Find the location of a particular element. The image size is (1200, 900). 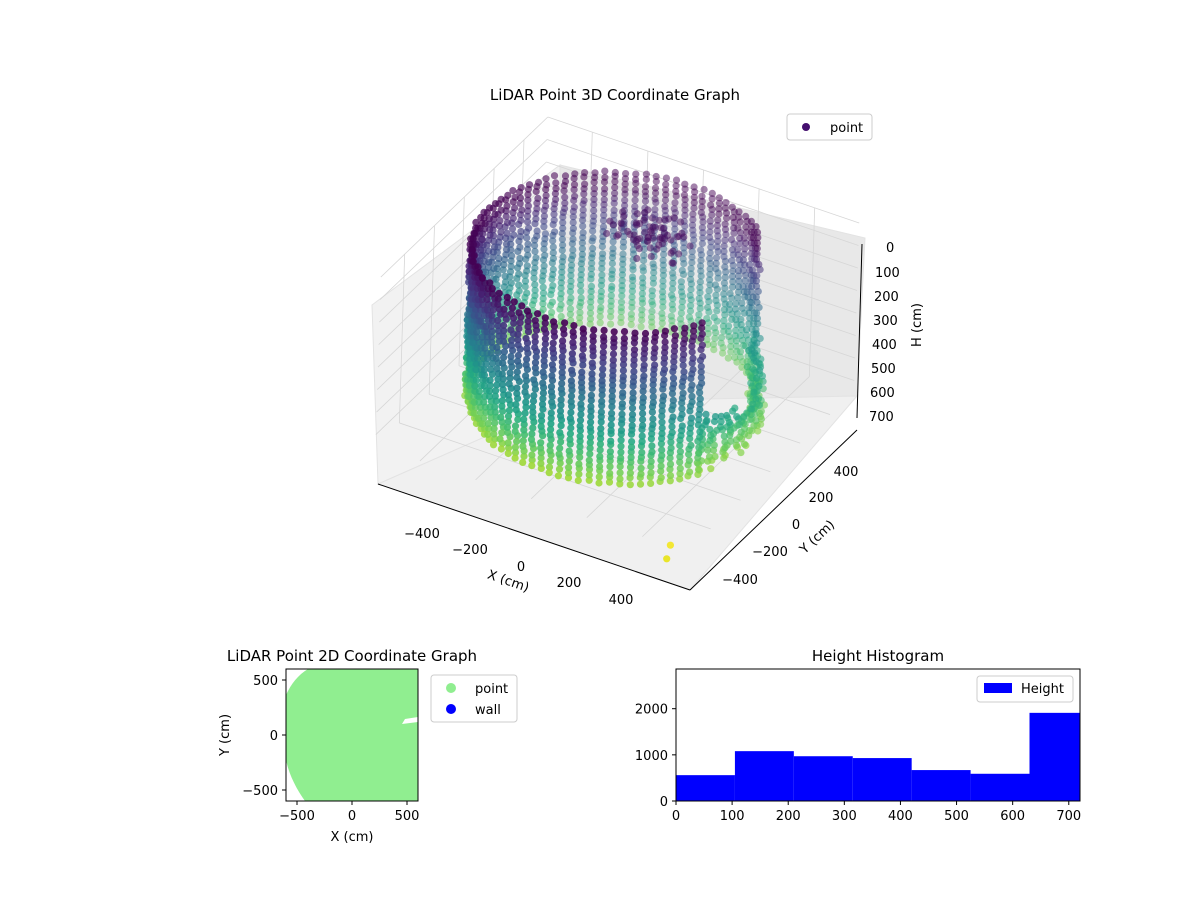

histogram-bars is located at coordinates (878, 756).